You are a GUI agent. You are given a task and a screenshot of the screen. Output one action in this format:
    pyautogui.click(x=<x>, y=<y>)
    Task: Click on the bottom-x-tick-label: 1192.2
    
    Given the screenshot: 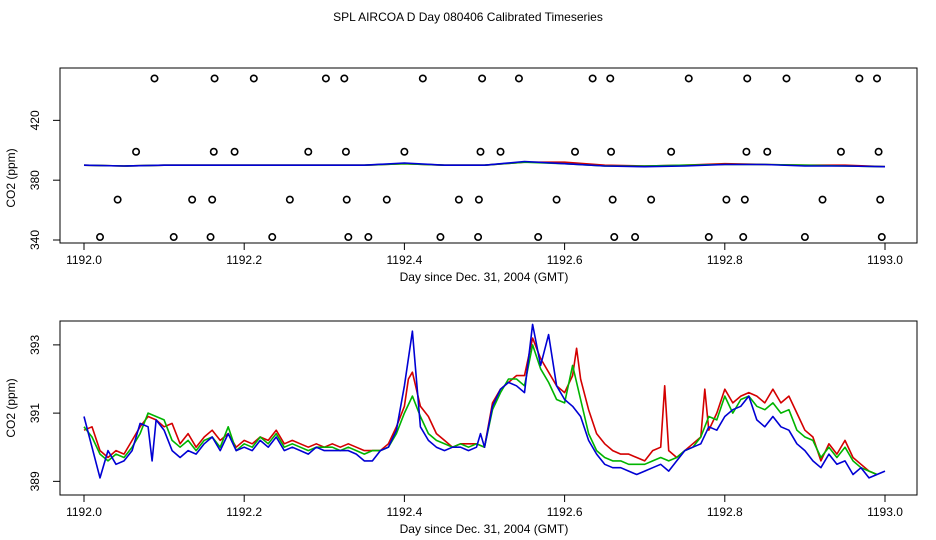 What is the action you would take?
    pyautogui.click(x=244, y=512)
    